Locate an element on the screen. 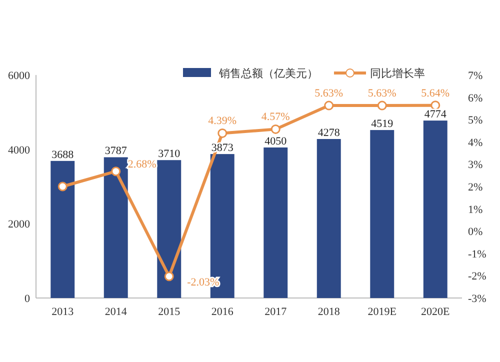  data-label: 4278 is located at coordinates (329, 133).